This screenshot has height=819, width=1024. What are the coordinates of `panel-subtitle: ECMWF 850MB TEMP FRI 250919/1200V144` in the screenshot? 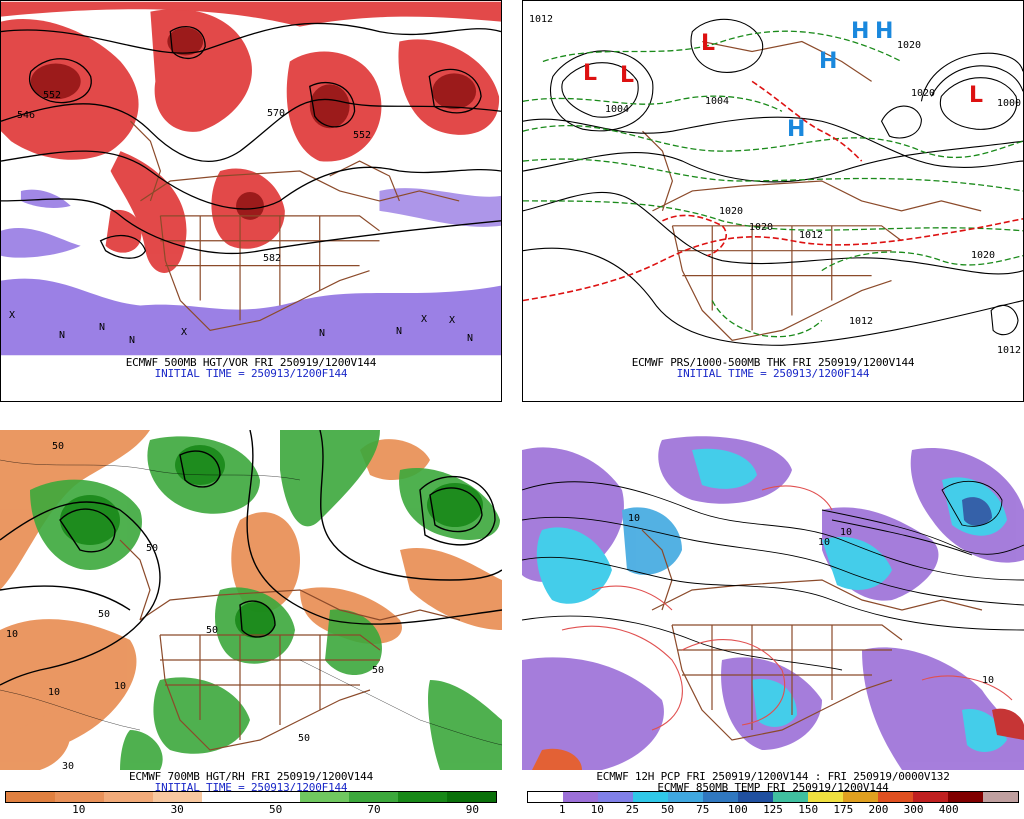 It's located at (773, 787).